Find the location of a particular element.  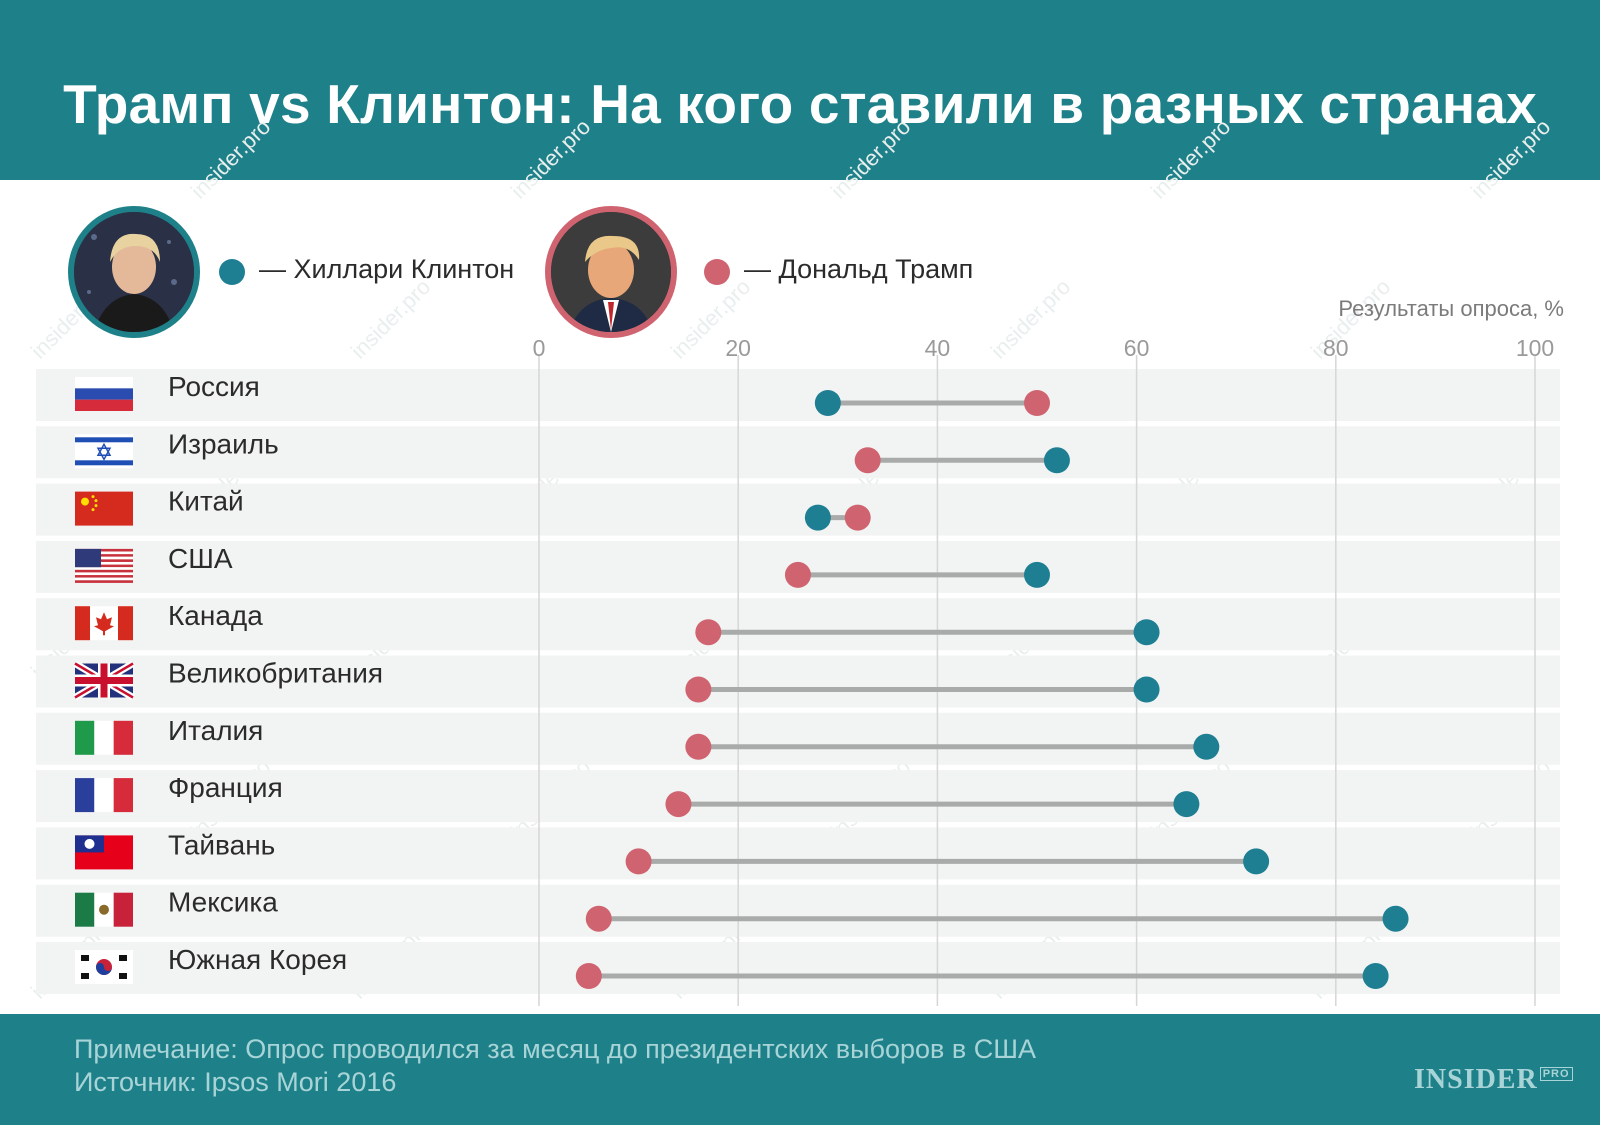

canada-flag-icon is located at coordinates (104, 623).